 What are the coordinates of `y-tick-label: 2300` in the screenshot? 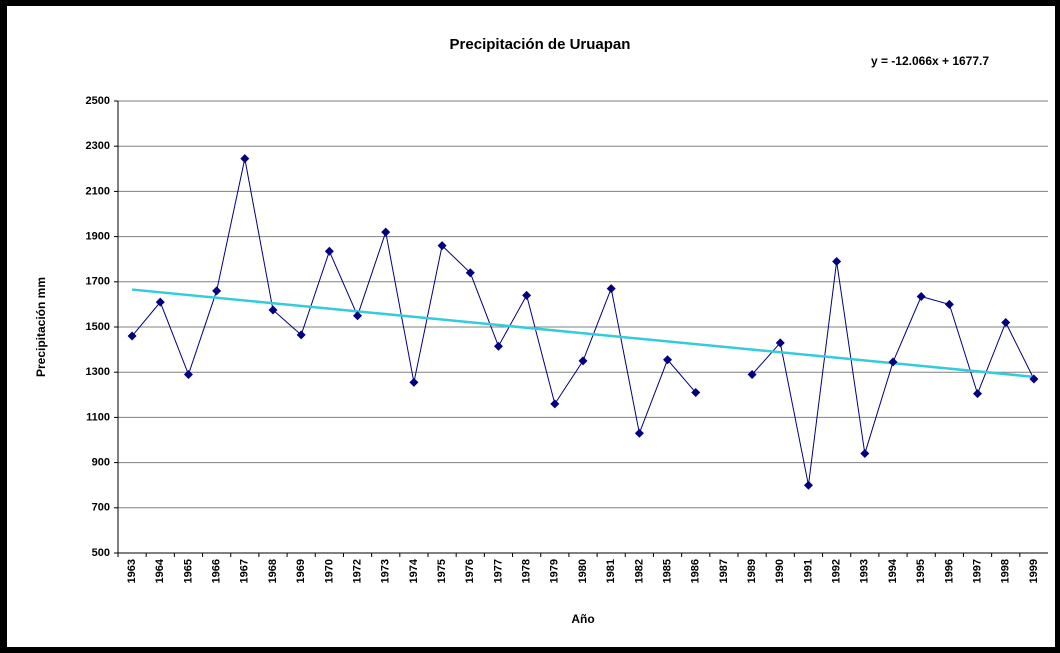 It's located at (98, 146).